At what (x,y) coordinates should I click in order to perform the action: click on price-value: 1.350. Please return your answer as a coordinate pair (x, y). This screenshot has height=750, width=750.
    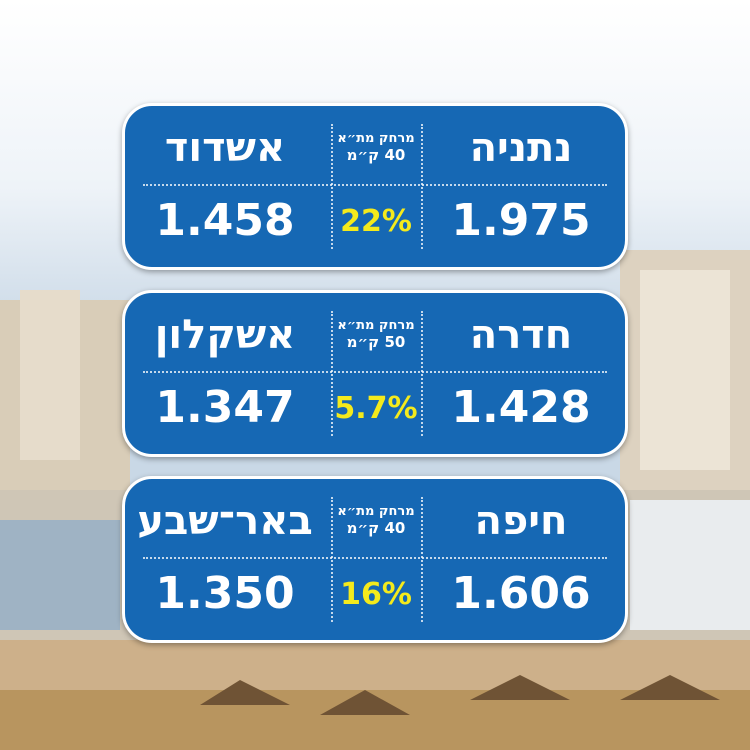
    Looking at the image, I should click on (225, 593).